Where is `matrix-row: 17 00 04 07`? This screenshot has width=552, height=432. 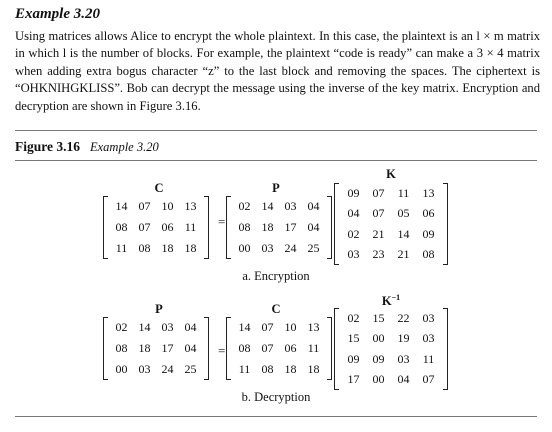 matrix-row: 17 00 04 07 is located at coordinates (391, 380).